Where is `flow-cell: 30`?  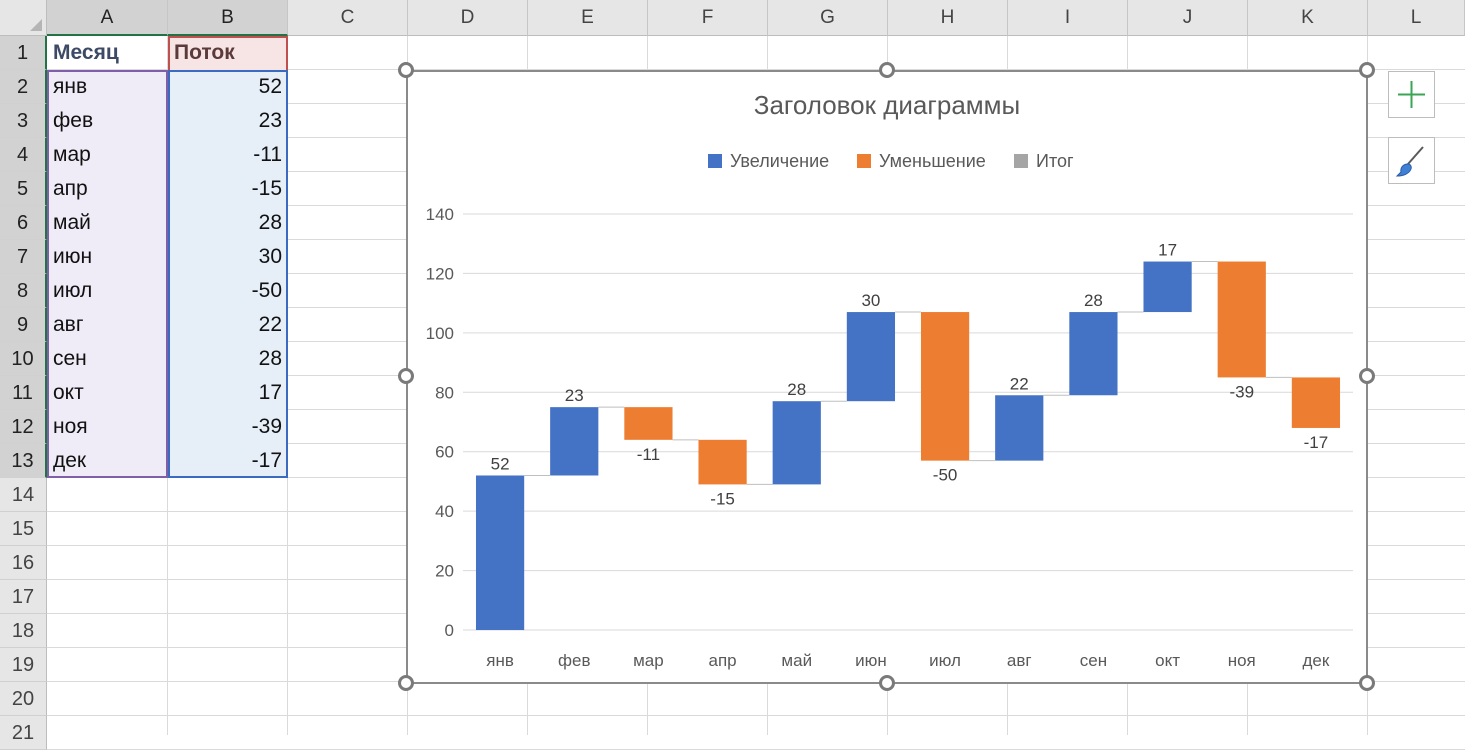 flow-cell: 30 is located at coordinates (270, 256).